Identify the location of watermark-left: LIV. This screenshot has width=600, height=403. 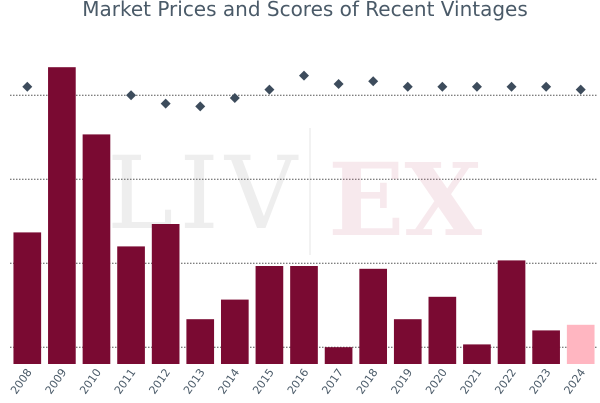
(205, 193).